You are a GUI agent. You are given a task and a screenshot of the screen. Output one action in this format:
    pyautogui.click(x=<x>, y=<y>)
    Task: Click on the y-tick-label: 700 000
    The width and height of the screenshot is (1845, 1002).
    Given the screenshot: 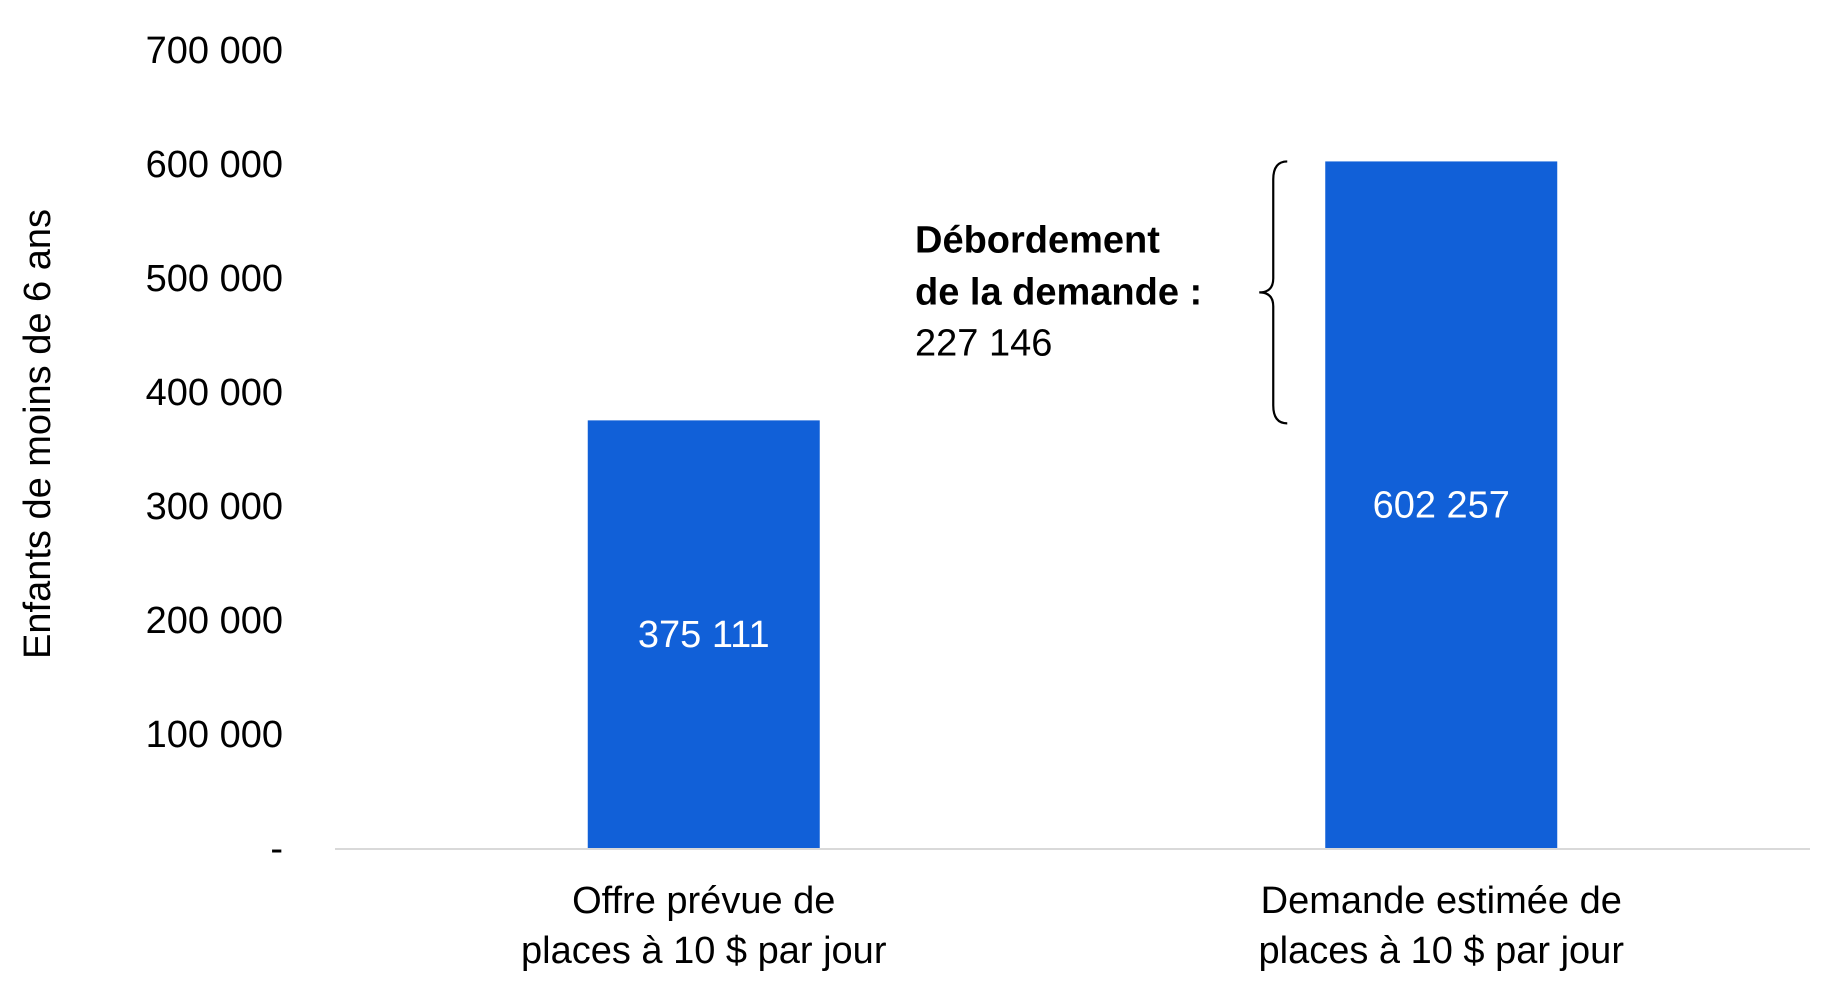 What is the action you would take?
    pyautogui.click(x=214, y=51)
    